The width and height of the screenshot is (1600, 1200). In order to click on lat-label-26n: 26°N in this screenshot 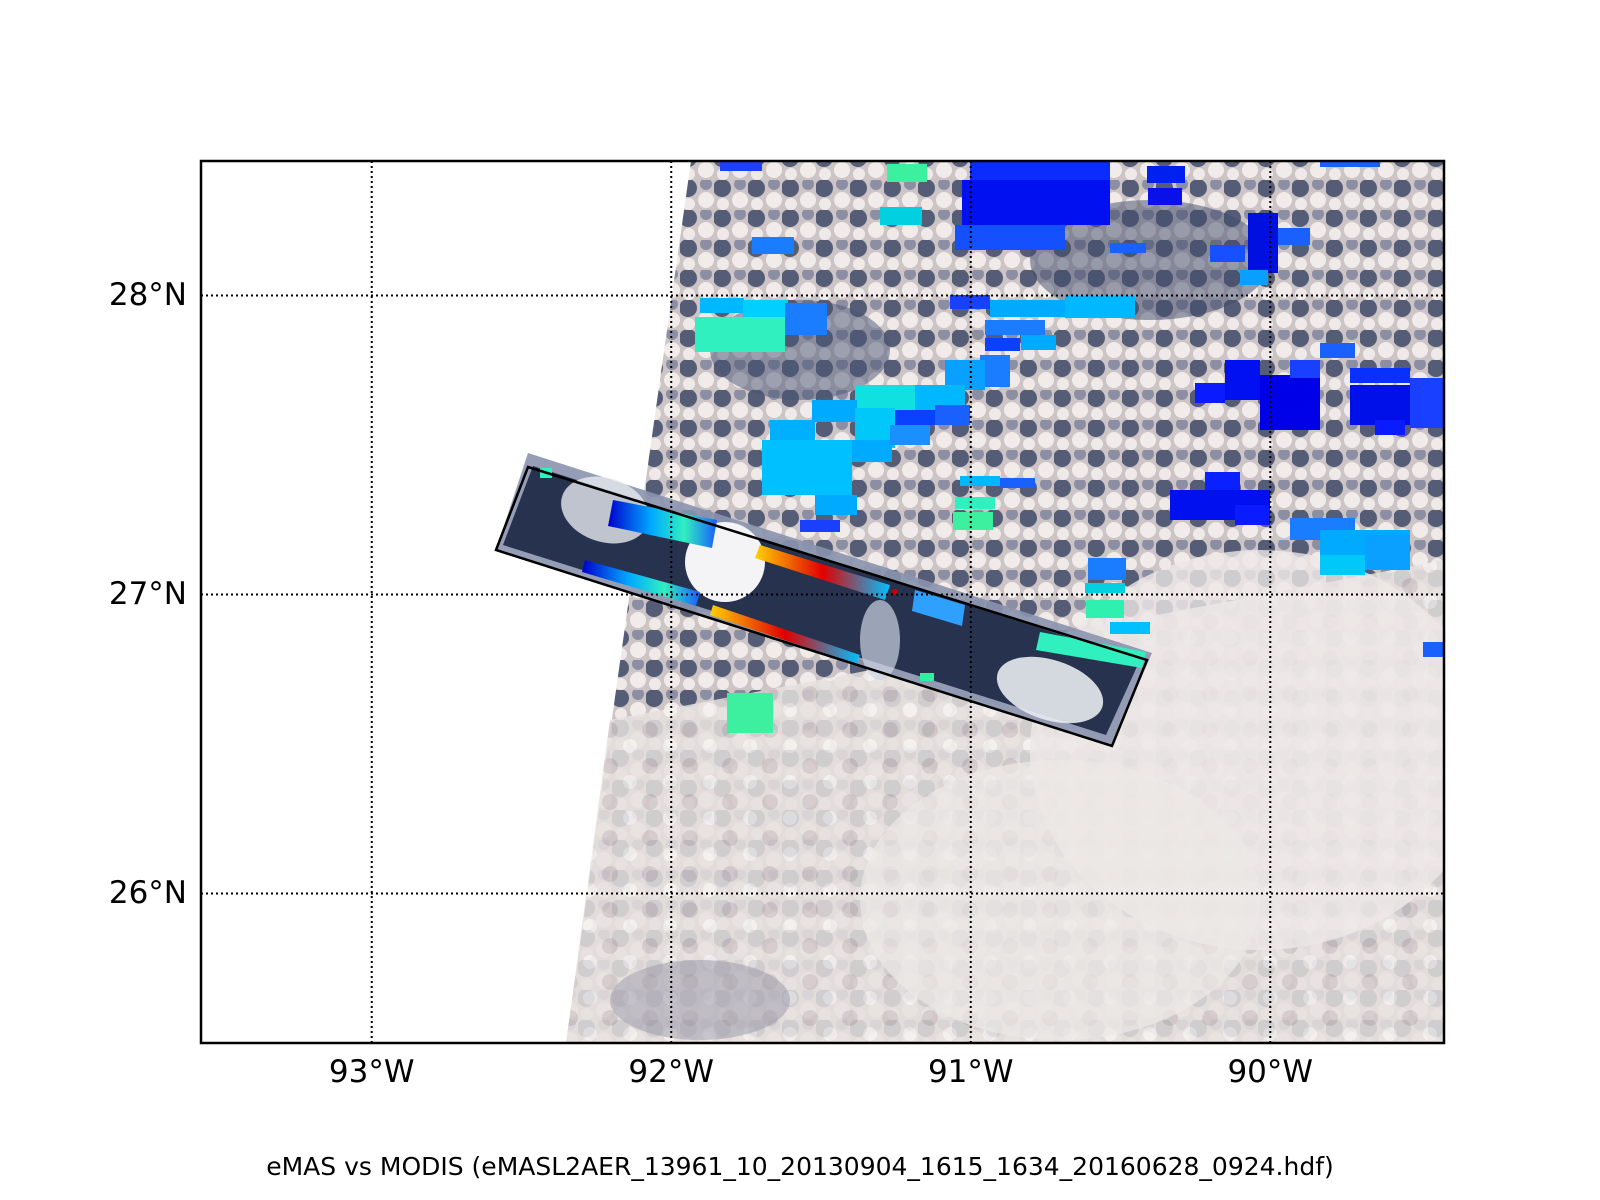, I will do `click(147, 892)`.